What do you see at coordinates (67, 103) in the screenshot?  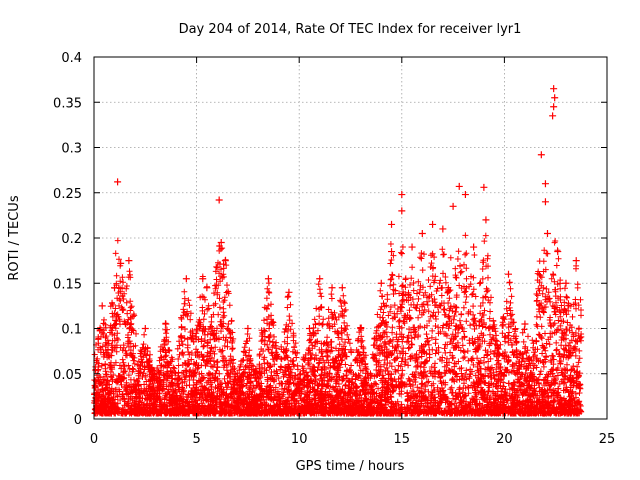 I see `y-tick-label: 0.35` at bounding box center [67, 103].